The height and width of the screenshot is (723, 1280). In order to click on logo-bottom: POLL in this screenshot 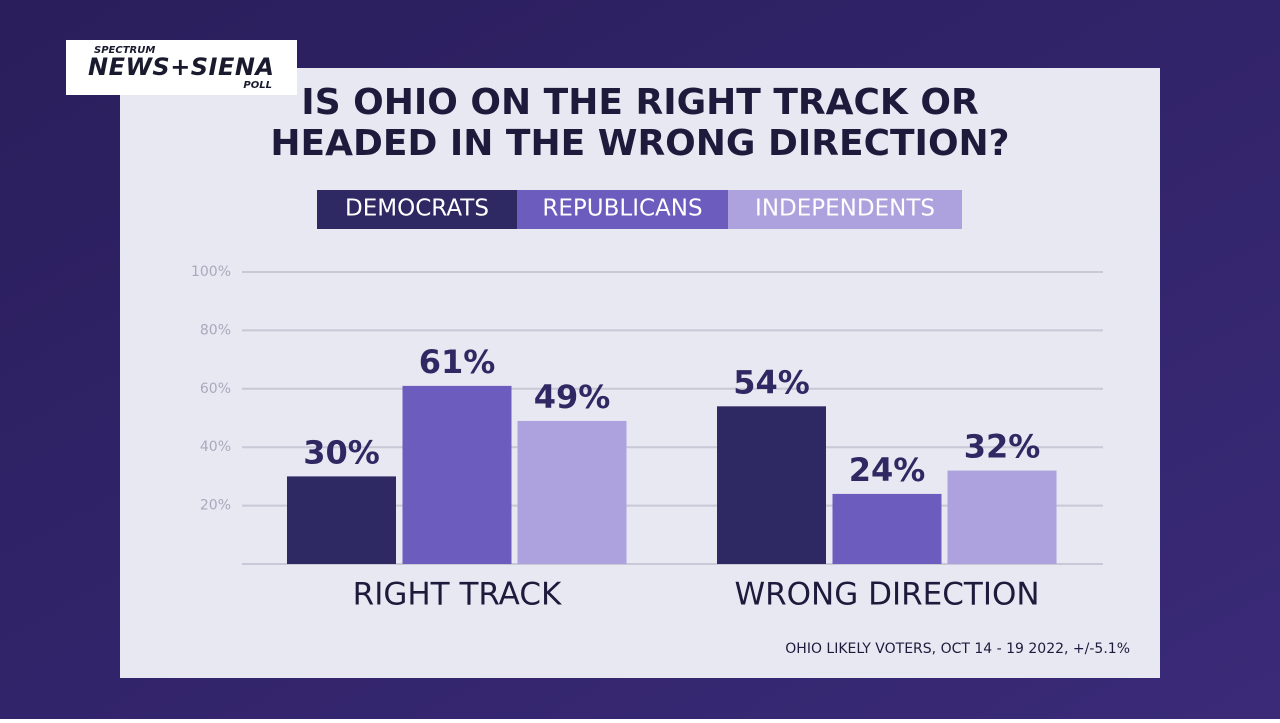, I will do `click(257, 85)`.